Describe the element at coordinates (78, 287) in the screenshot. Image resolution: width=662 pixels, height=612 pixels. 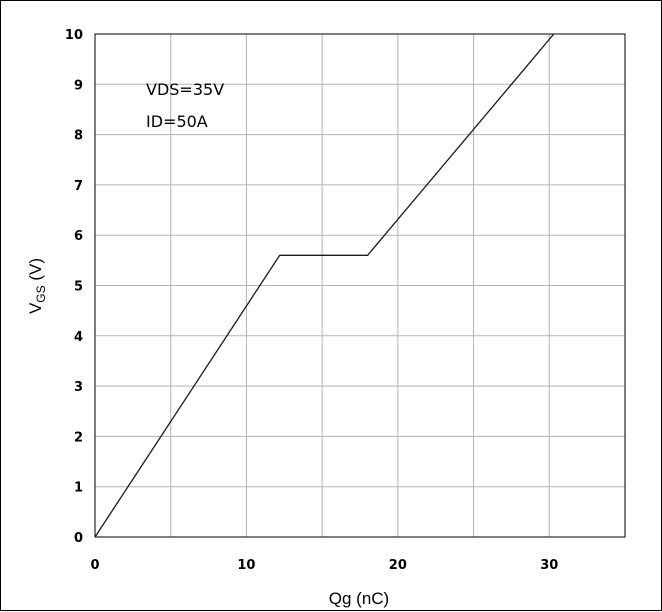
I see `y-tick-label: 5` at that location.